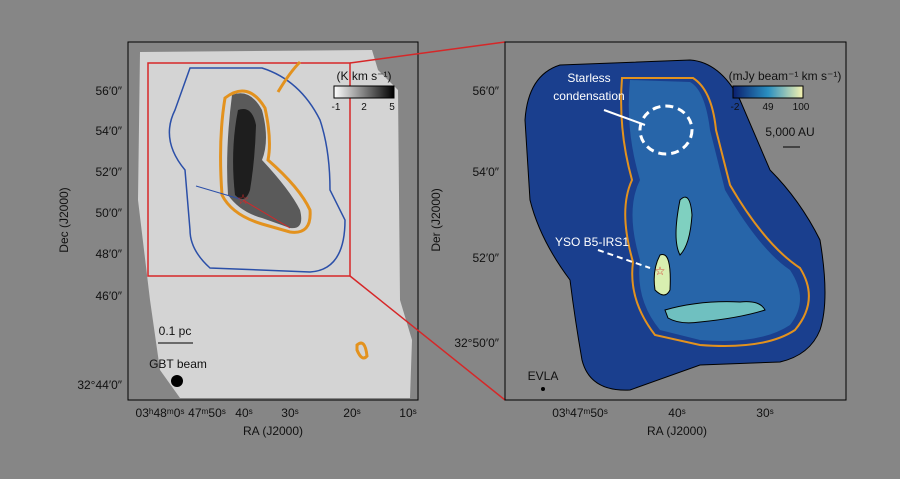  Describe the element at coordinates (207, 413) in the screenshot. I see `x-tick-label: 47ᵐ50ˢ` at that location.